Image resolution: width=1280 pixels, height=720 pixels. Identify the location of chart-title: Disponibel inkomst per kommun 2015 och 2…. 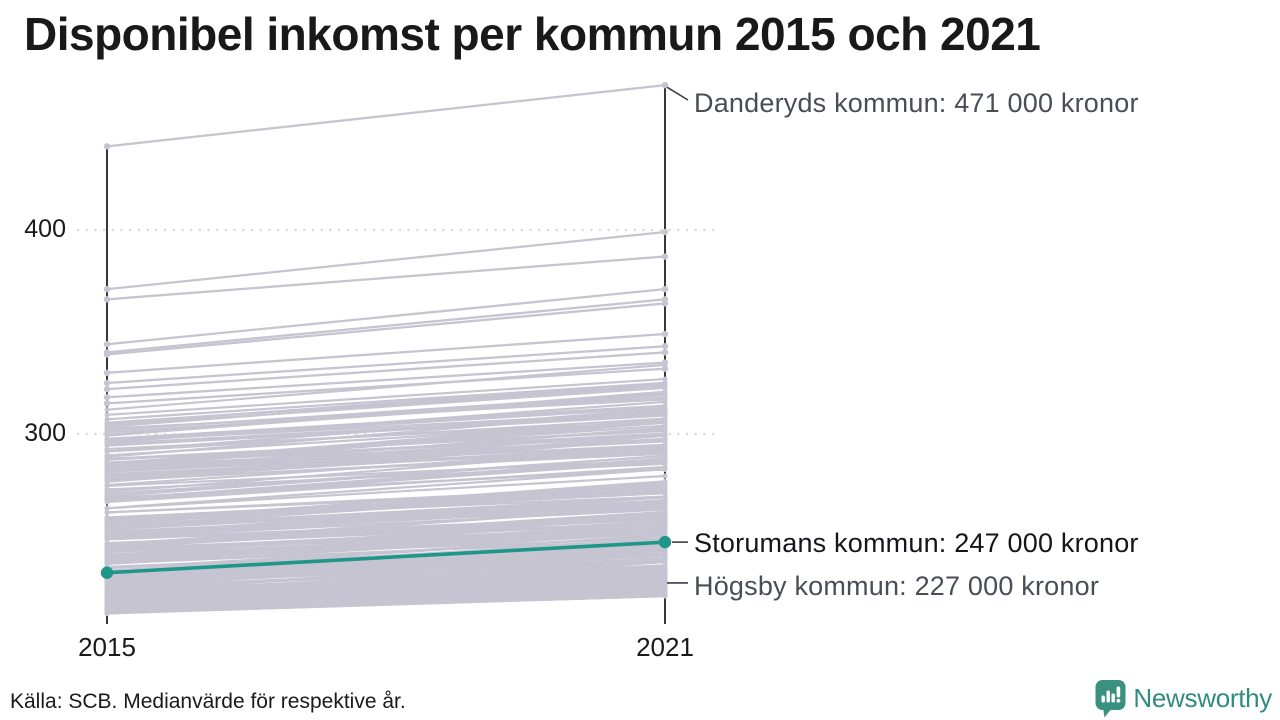
(532, 34).